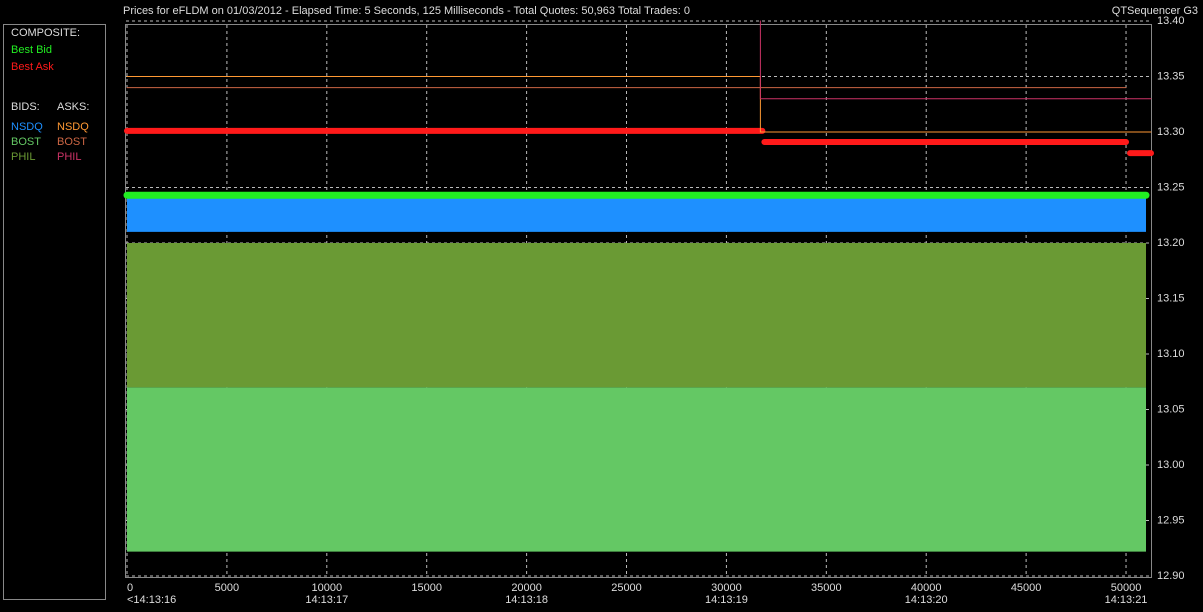 This screenshot has height=612, width=1203. What do you see at coordinates (526, 588) in the screenshot?
I see `x-tick-label: 20000` at bounding box center [526, 588].